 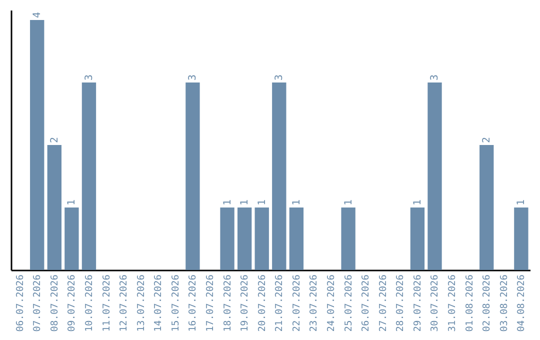 What do you see at coordinates (487, 303) in the screenshot?
I see `x-tick-label: 02.08.2026` at bounding box center [487, 303].